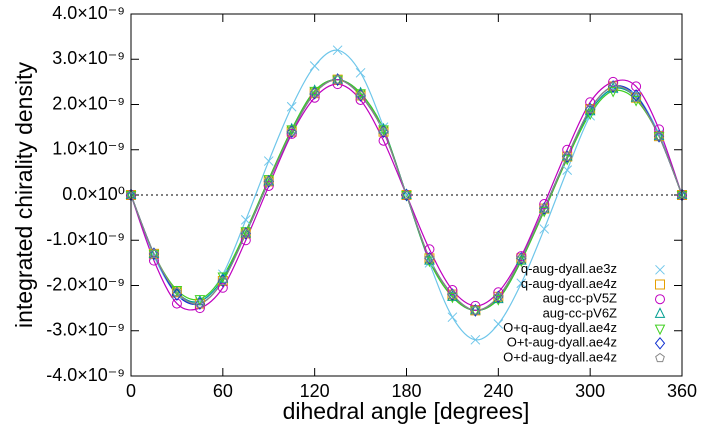  What do you see at coordinates (580, 298) in the screenshot?
I see `legend-label: aug-cc-pV5Z` at bounding box center [580, 298].